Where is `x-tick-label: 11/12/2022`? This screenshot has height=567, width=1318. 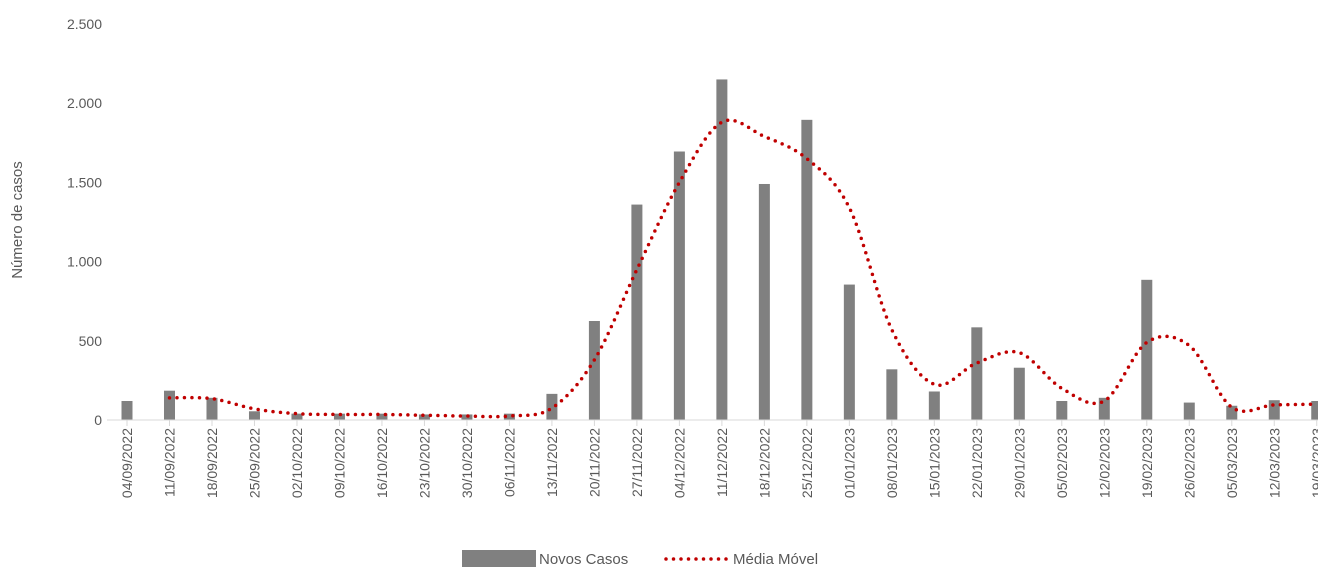 x-tick-label: 11/12/2022 is located at coordinates (722, 462).